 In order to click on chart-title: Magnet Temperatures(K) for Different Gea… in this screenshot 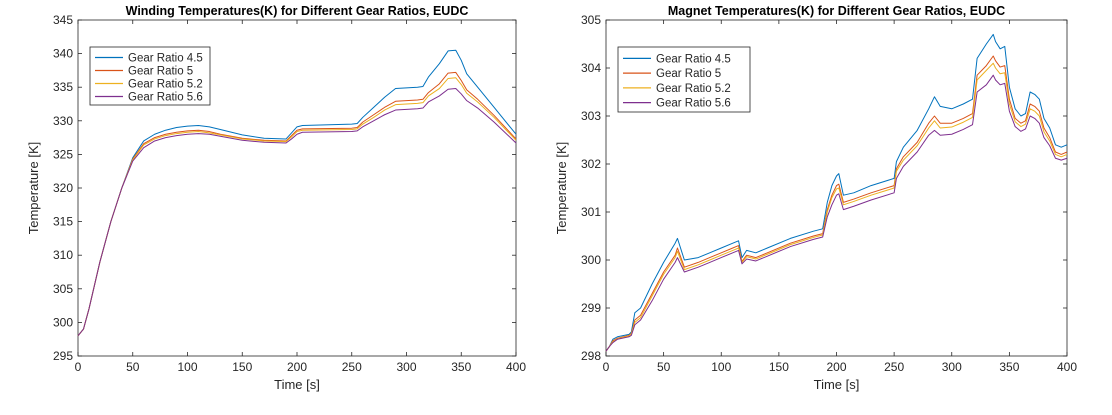, I will do `click(836, 11)`.